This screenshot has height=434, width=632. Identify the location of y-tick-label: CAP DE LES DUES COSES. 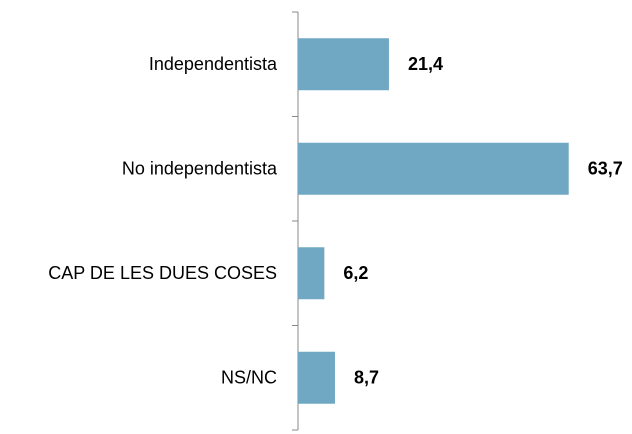
(162, 273).